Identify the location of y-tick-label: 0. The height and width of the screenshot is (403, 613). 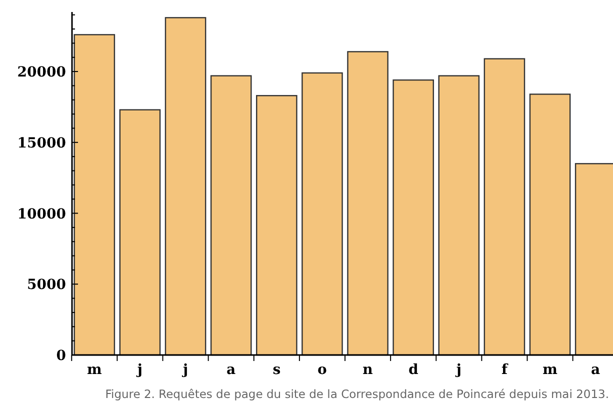
(61, 356).